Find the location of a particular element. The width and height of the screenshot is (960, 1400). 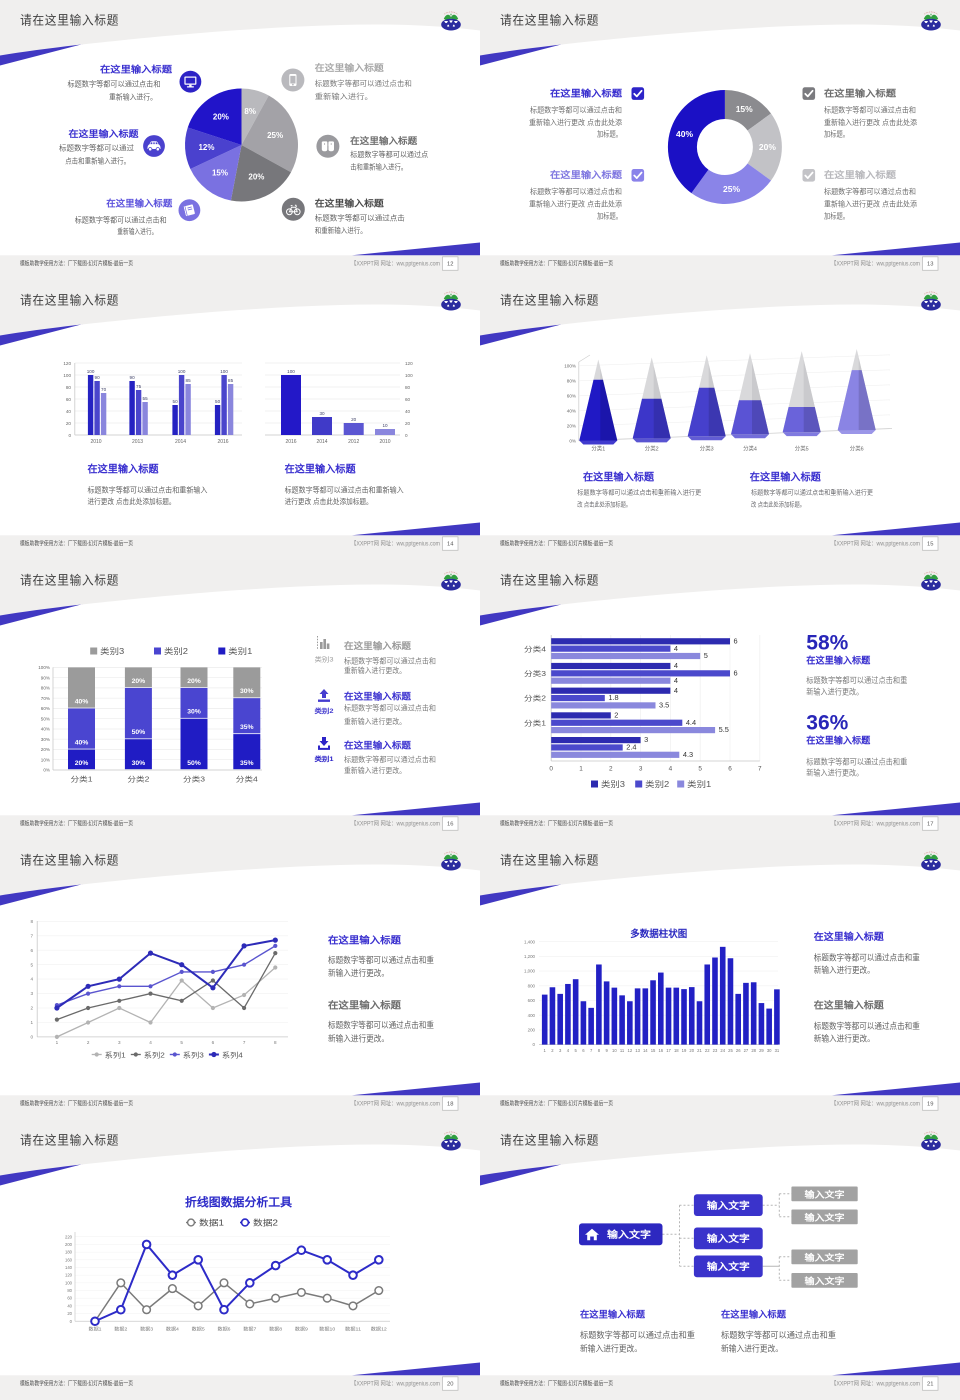

svg-text: 数据1 is located at coordinates (212, 1223).